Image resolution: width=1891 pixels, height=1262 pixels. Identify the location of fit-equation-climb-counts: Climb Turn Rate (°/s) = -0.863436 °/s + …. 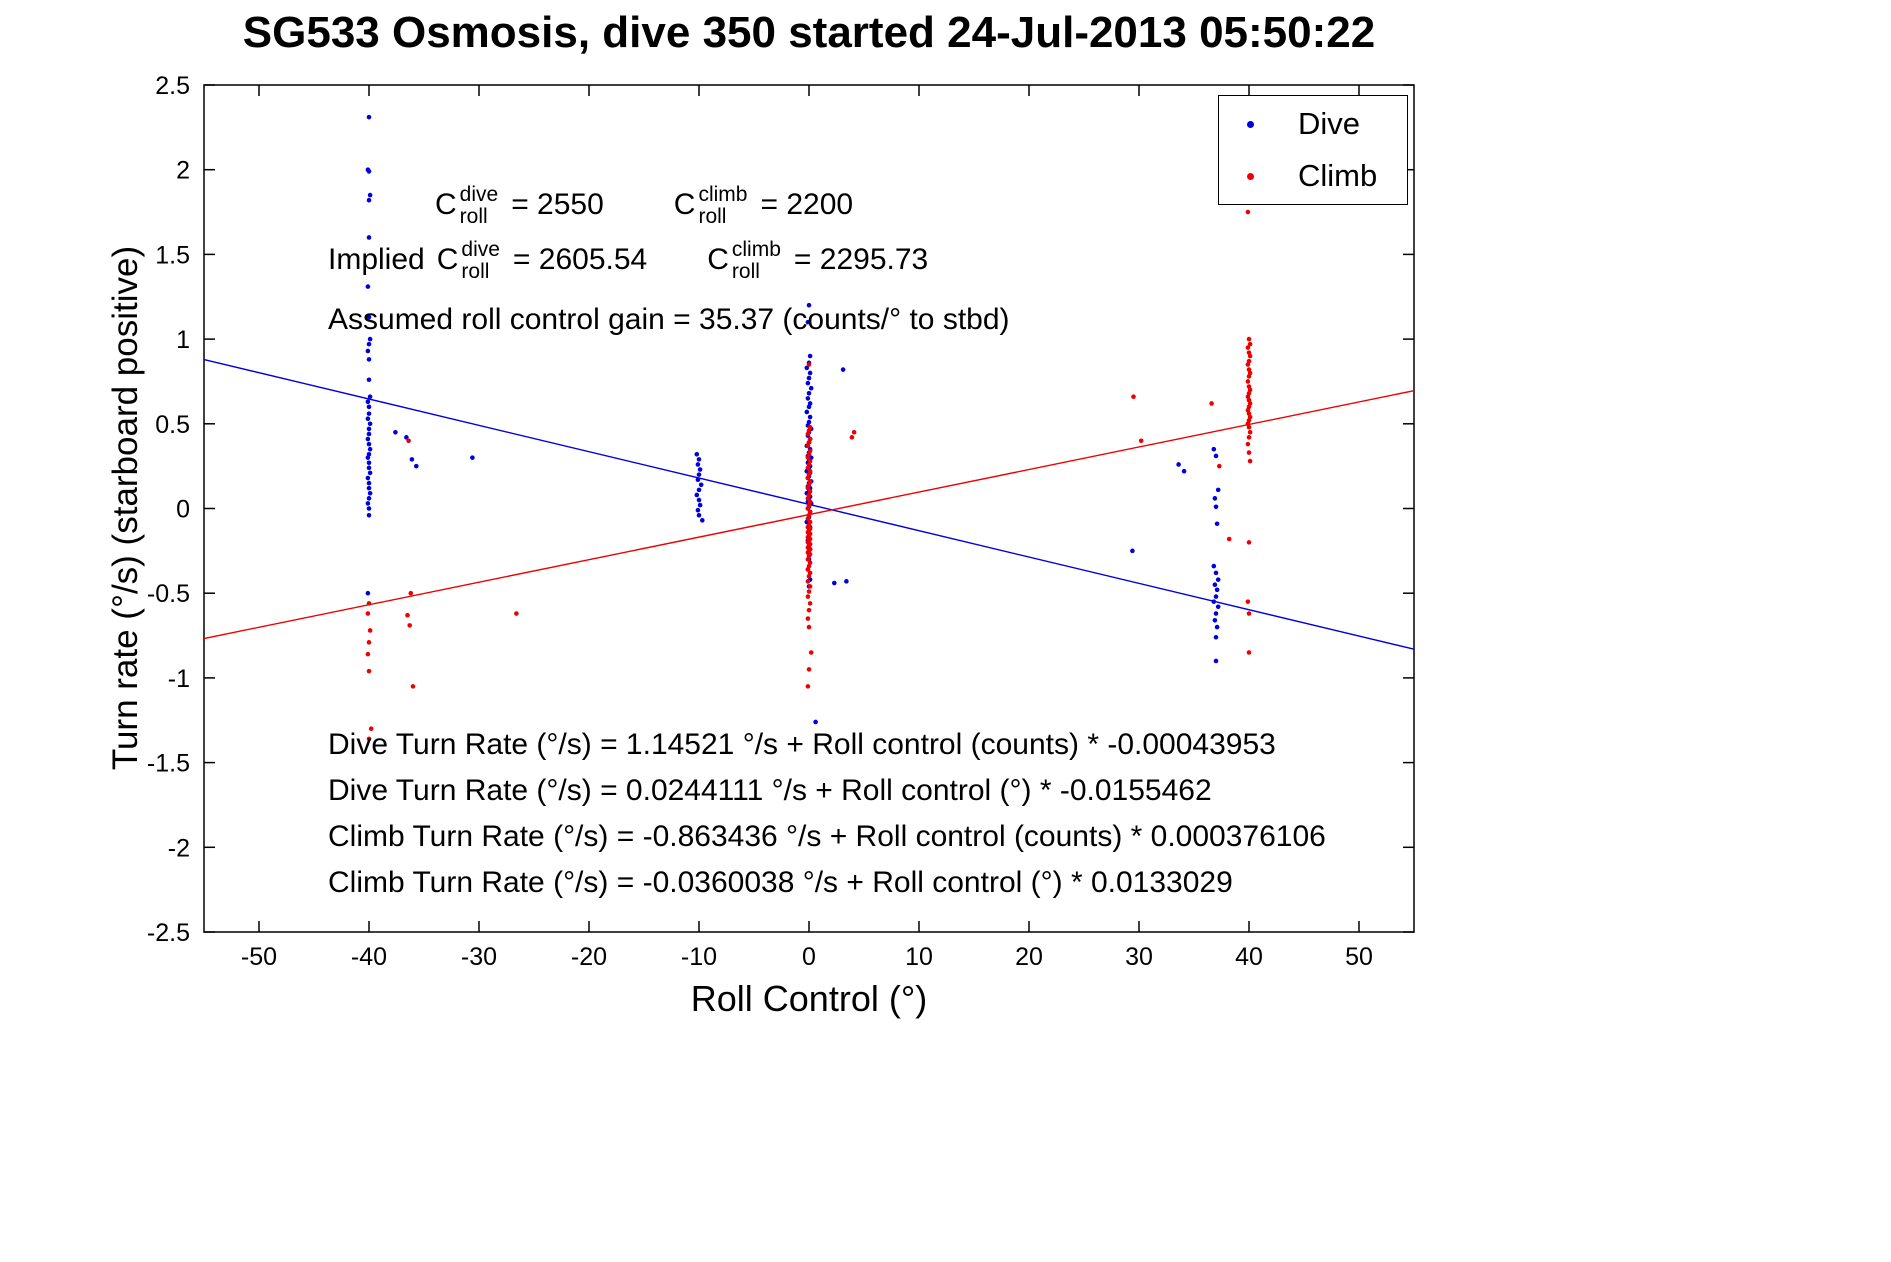
(827, 836).